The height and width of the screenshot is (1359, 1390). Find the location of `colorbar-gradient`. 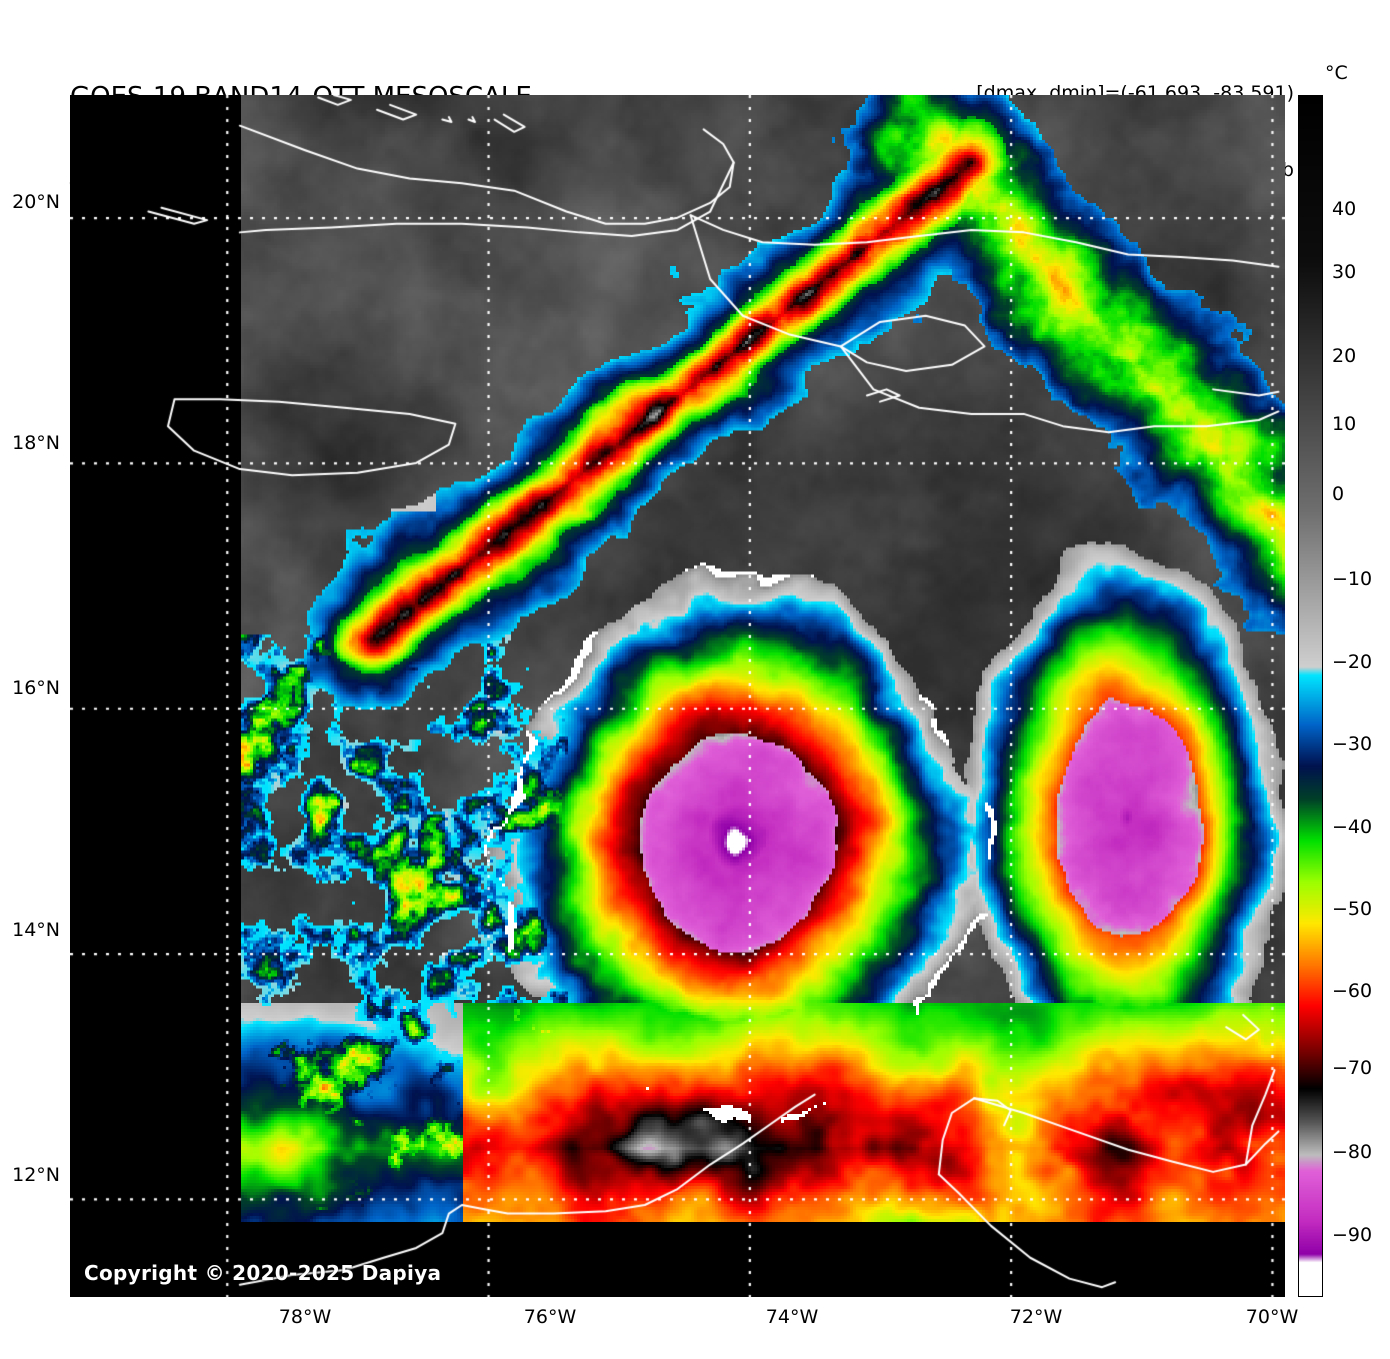

colorbar-gradient is located at coordinates (1310, 696).